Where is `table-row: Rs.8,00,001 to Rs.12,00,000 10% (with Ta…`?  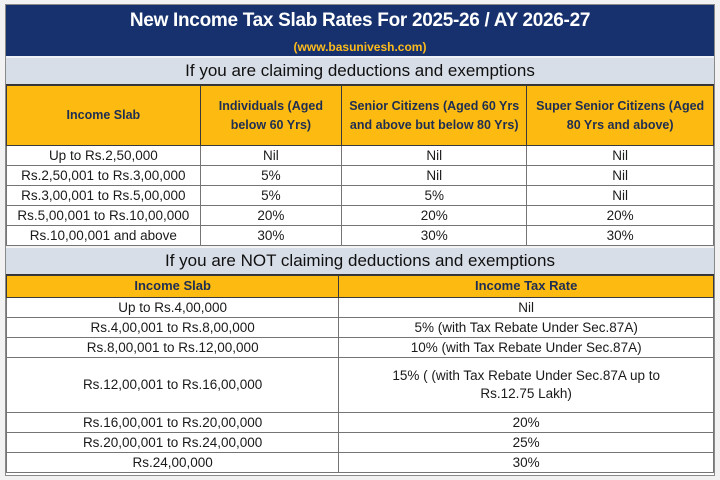
table-row: Rs.8,00,001 to Rs.12,00,000 10% (with Ta… is located at coordinates (359, 347).